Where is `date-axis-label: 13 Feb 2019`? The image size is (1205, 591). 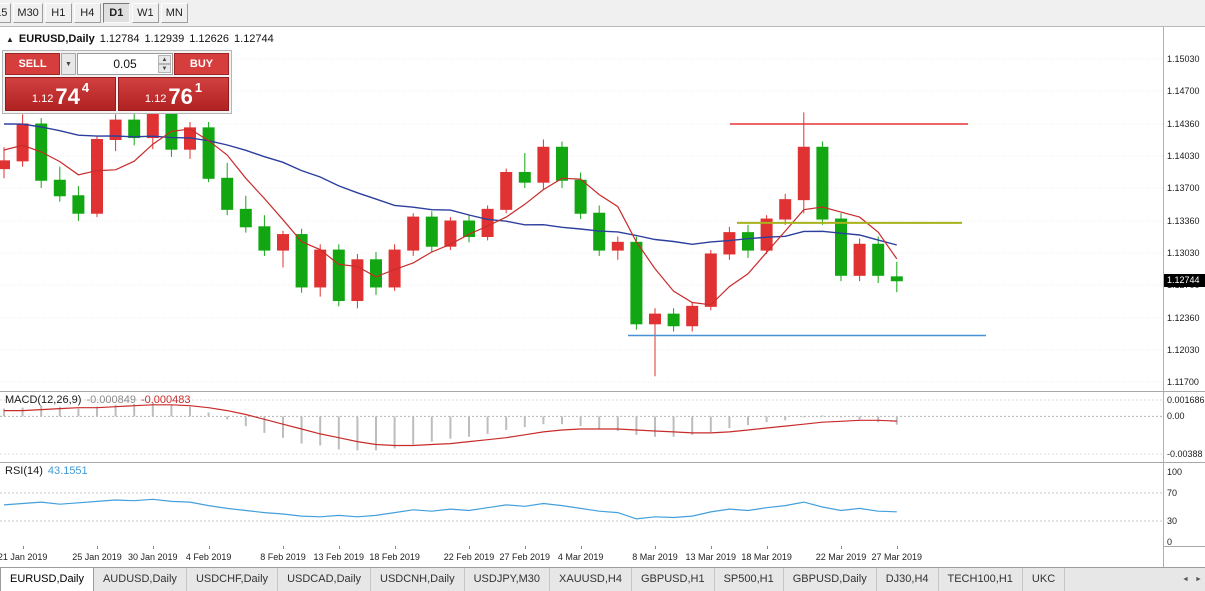
date-axis-label: 13 Feb 2019 is located at coordinates (339, 557).